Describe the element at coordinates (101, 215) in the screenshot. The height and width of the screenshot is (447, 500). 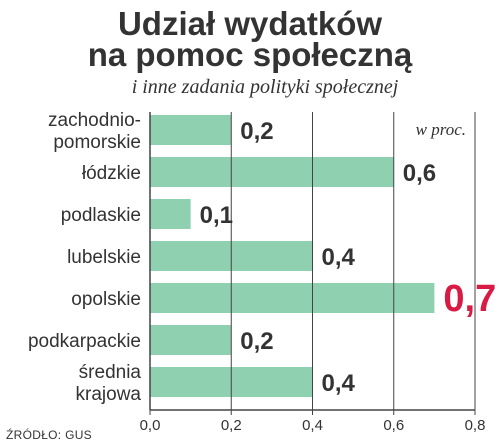
I see `category-label-2: podlaskie` at that location.